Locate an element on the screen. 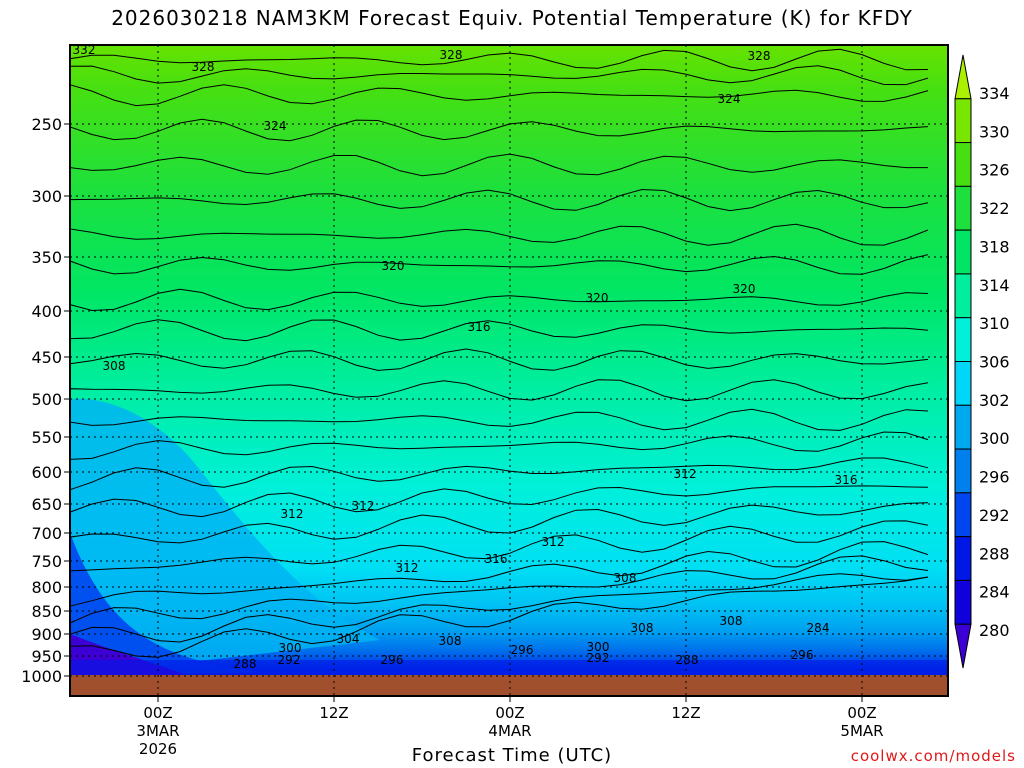  colorbar-label: 280 is located at coordinates (994, 630).